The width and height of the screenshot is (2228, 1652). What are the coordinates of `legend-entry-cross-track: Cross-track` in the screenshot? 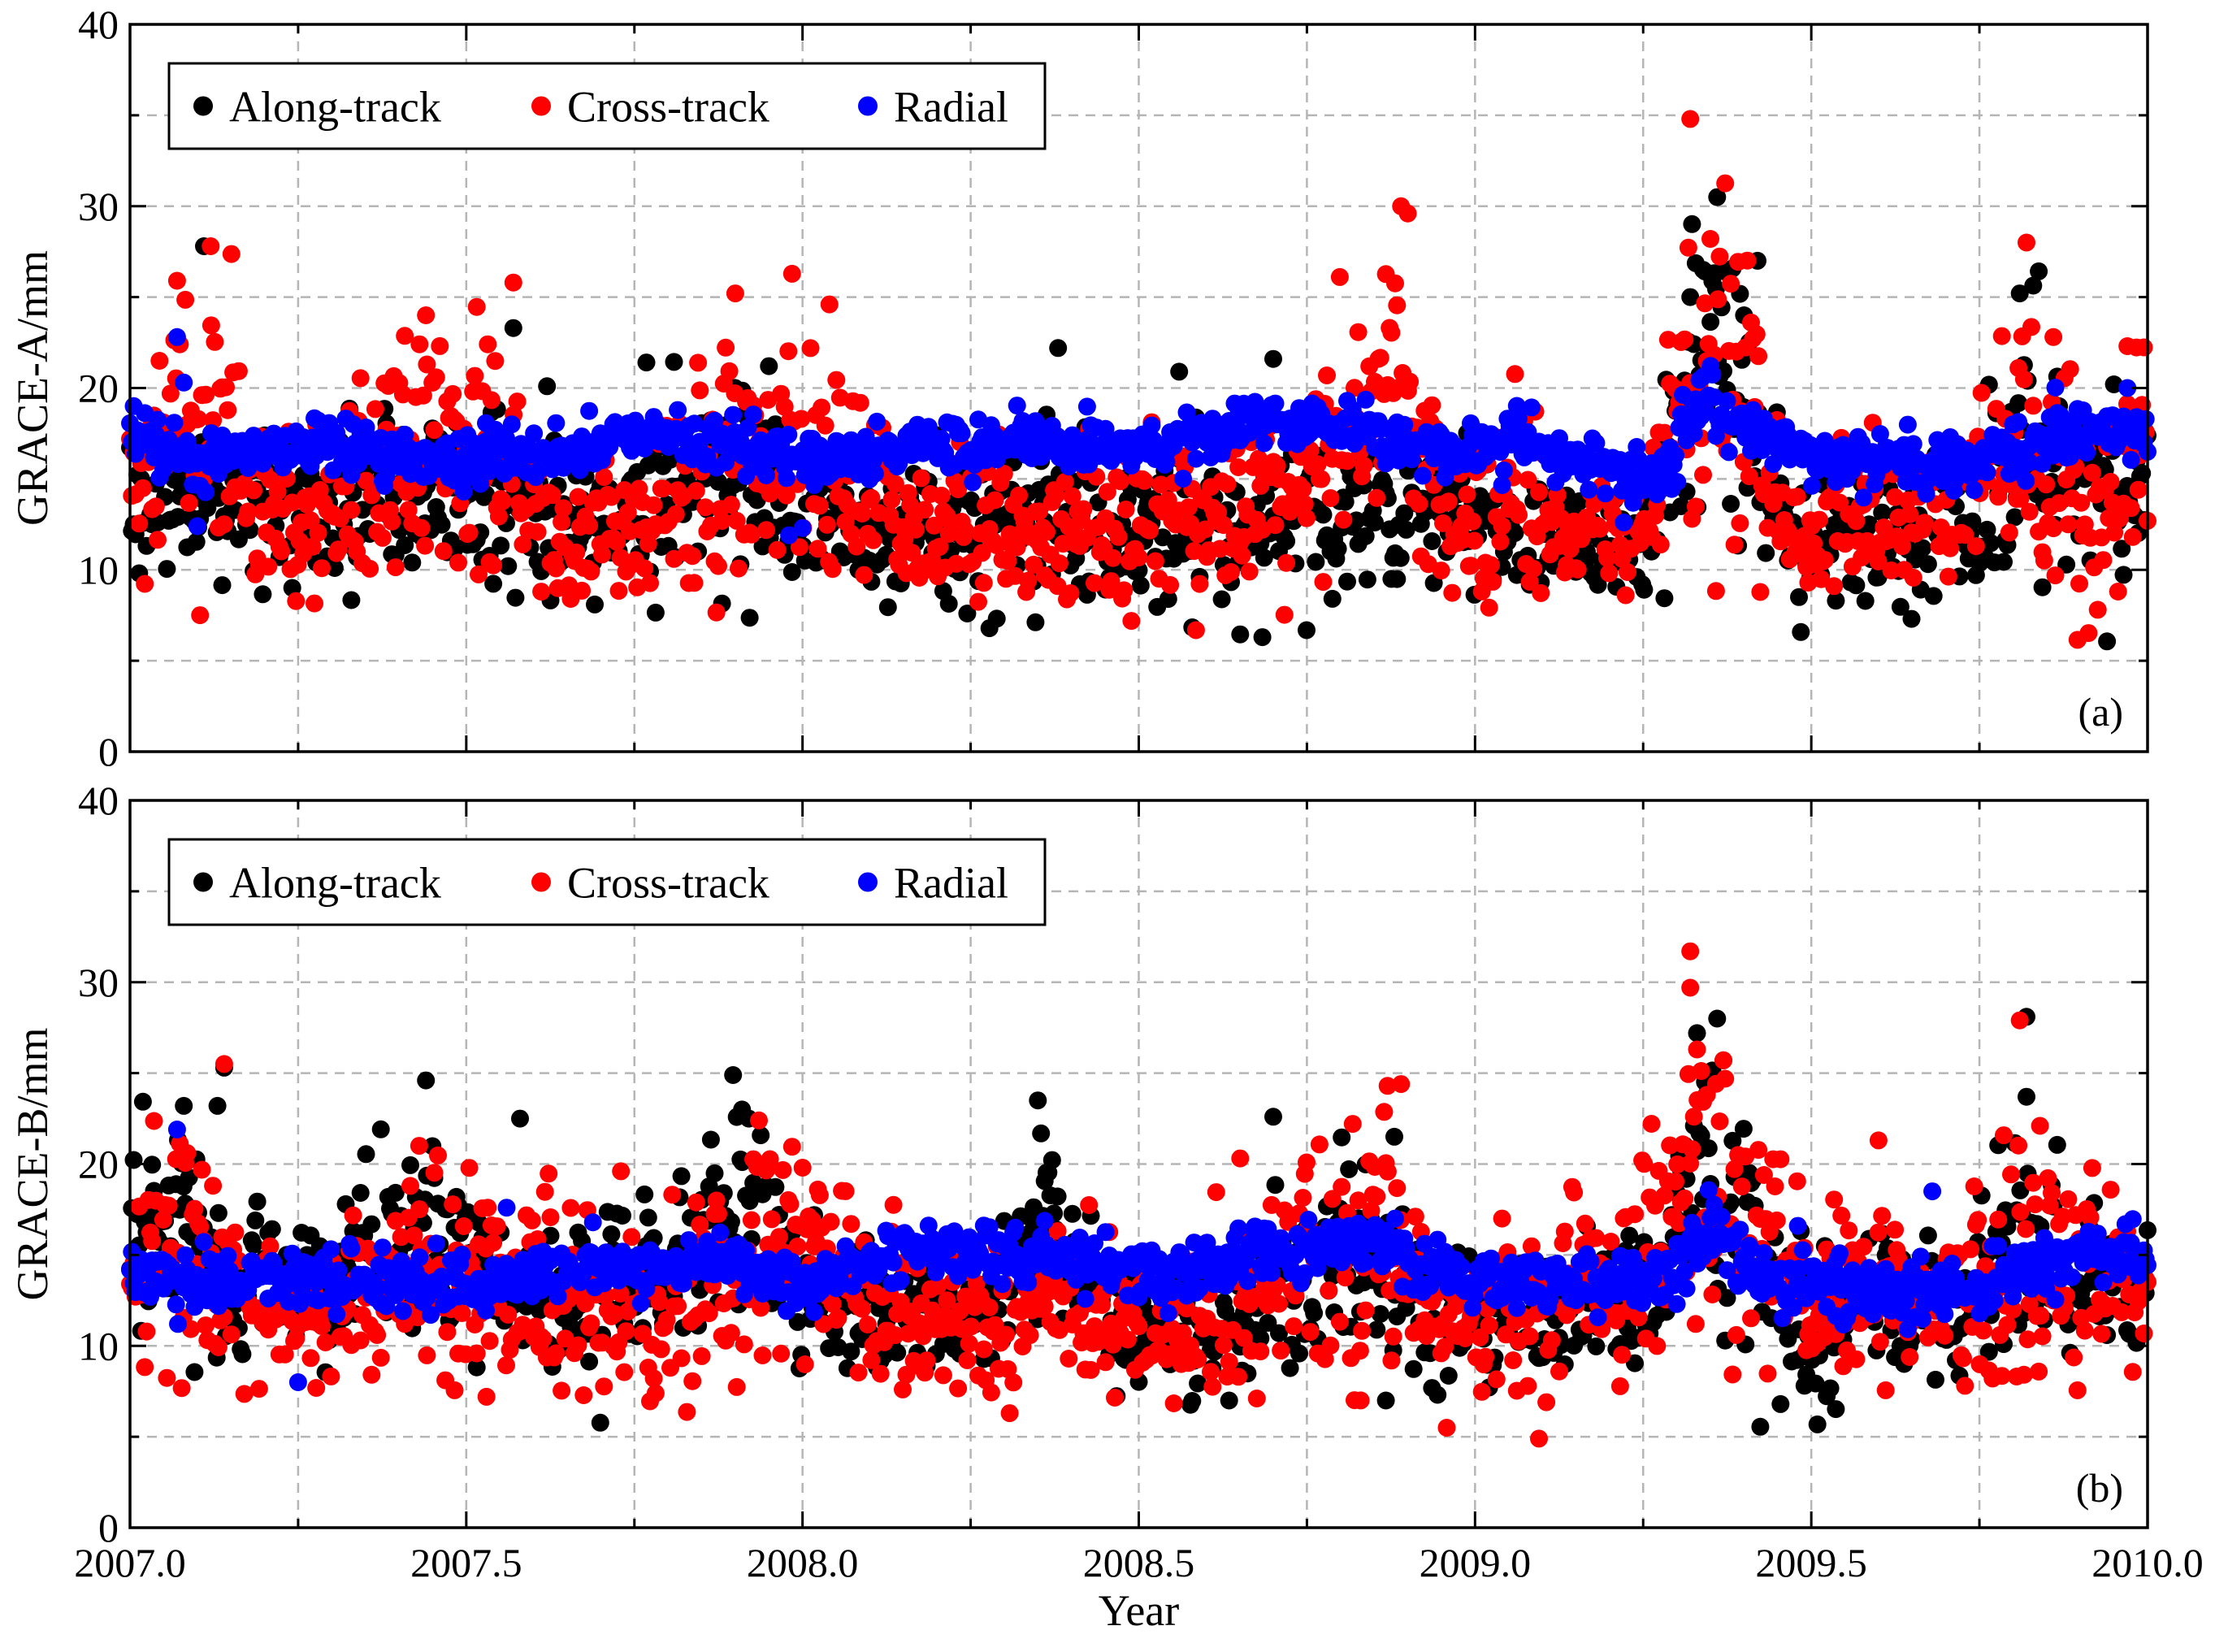 It's located at (650, 107).